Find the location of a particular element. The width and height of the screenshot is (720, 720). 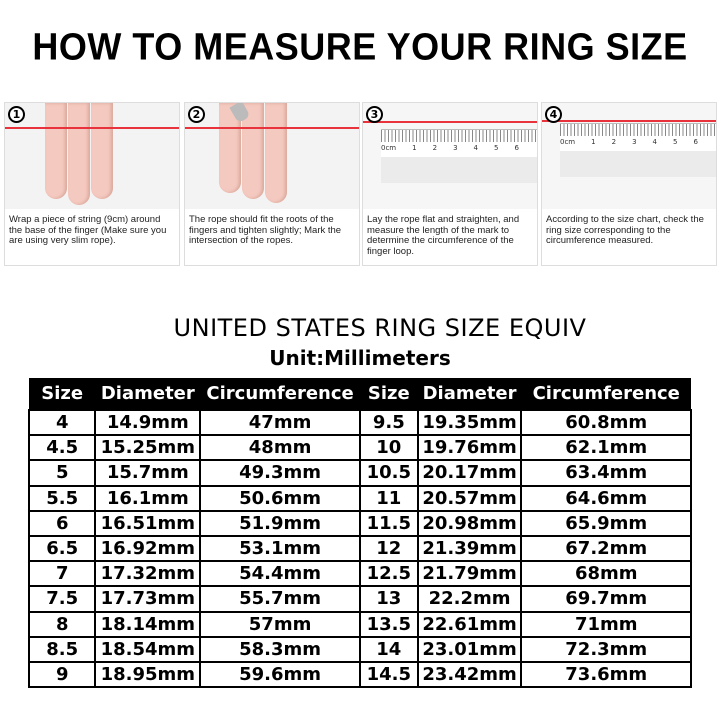

table-cell: 10.5 is located at coordinates (388, 473).